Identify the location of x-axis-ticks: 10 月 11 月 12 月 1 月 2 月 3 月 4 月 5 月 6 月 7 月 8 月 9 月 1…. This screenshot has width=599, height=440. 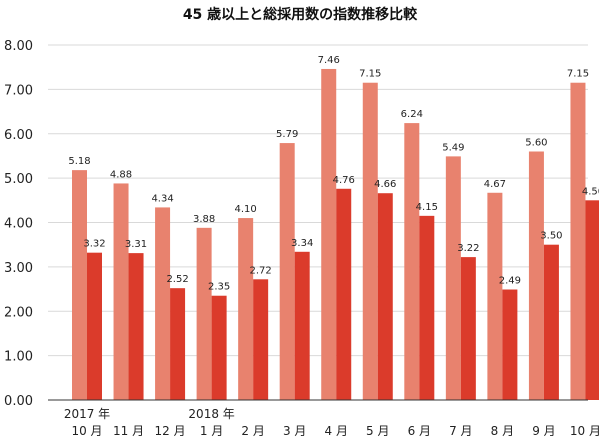
(331, 422).